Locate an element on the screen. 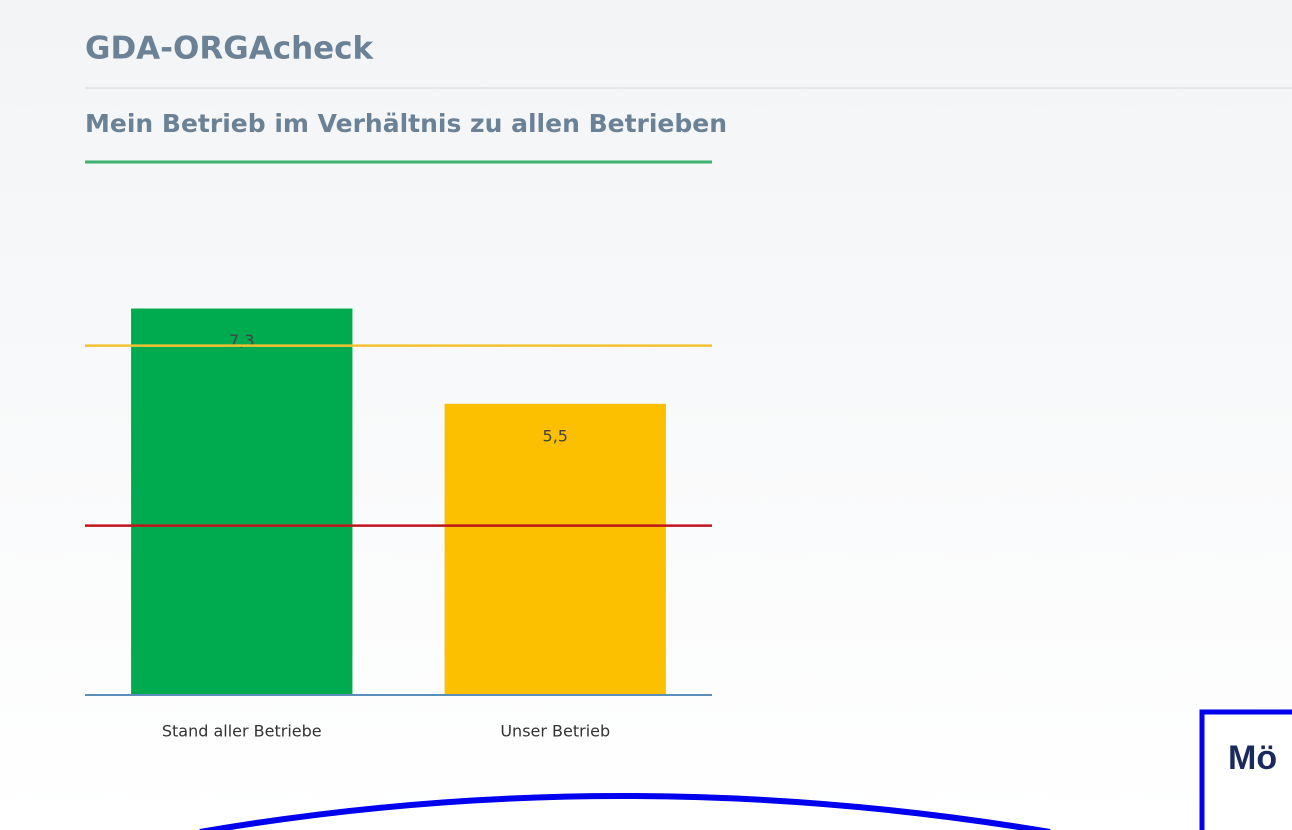 The height and width of the screenshot is (830, 1292). callout-box is located at coordinates (1245, 769).